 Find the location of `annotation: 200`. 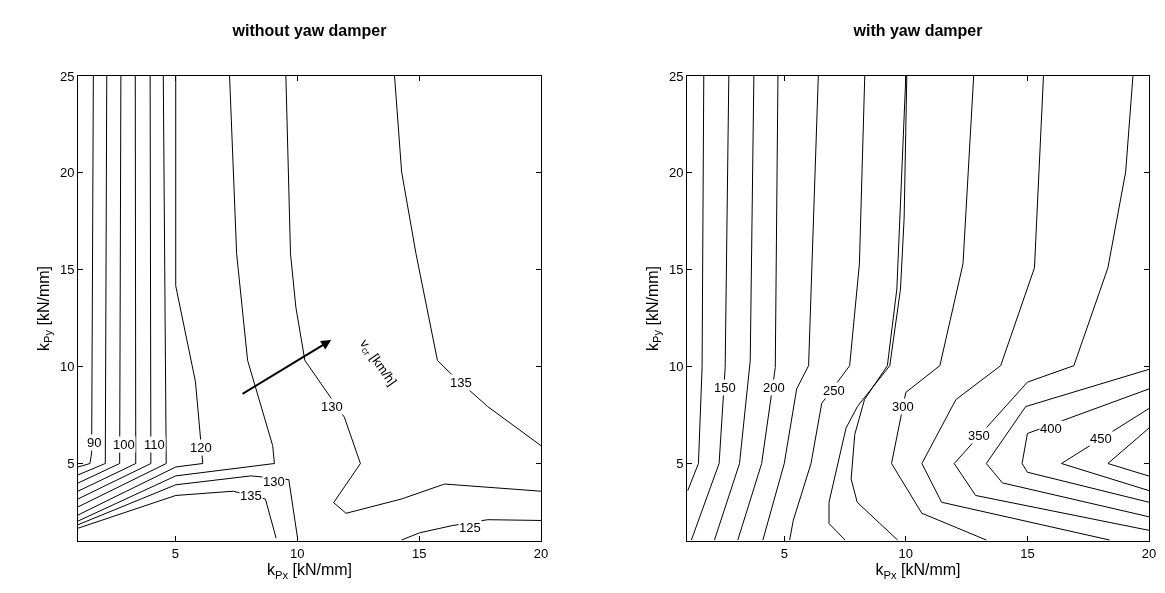

annotation: 200 is located at coordinates (774, 387).